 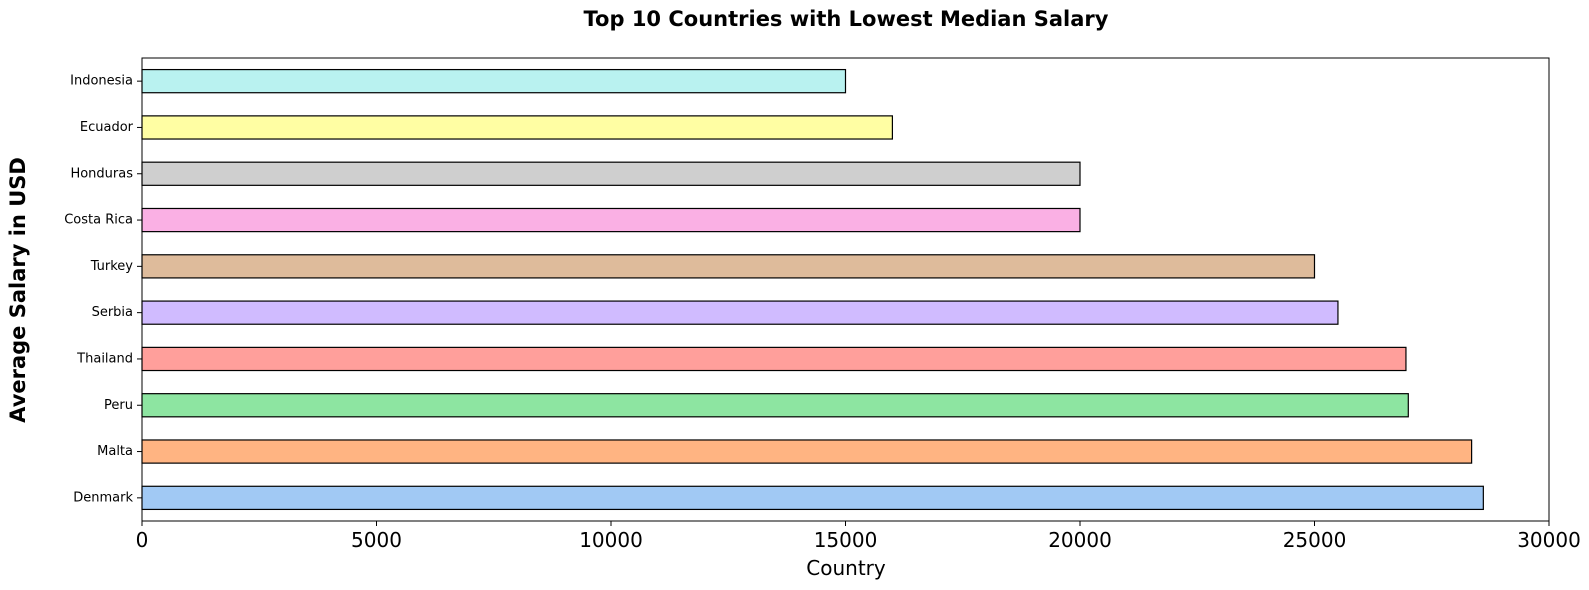 What do you see at coordinates (118, 405) in the screenshot?
I see `y-tick-label: Peru` at bounding box center [118, 405].